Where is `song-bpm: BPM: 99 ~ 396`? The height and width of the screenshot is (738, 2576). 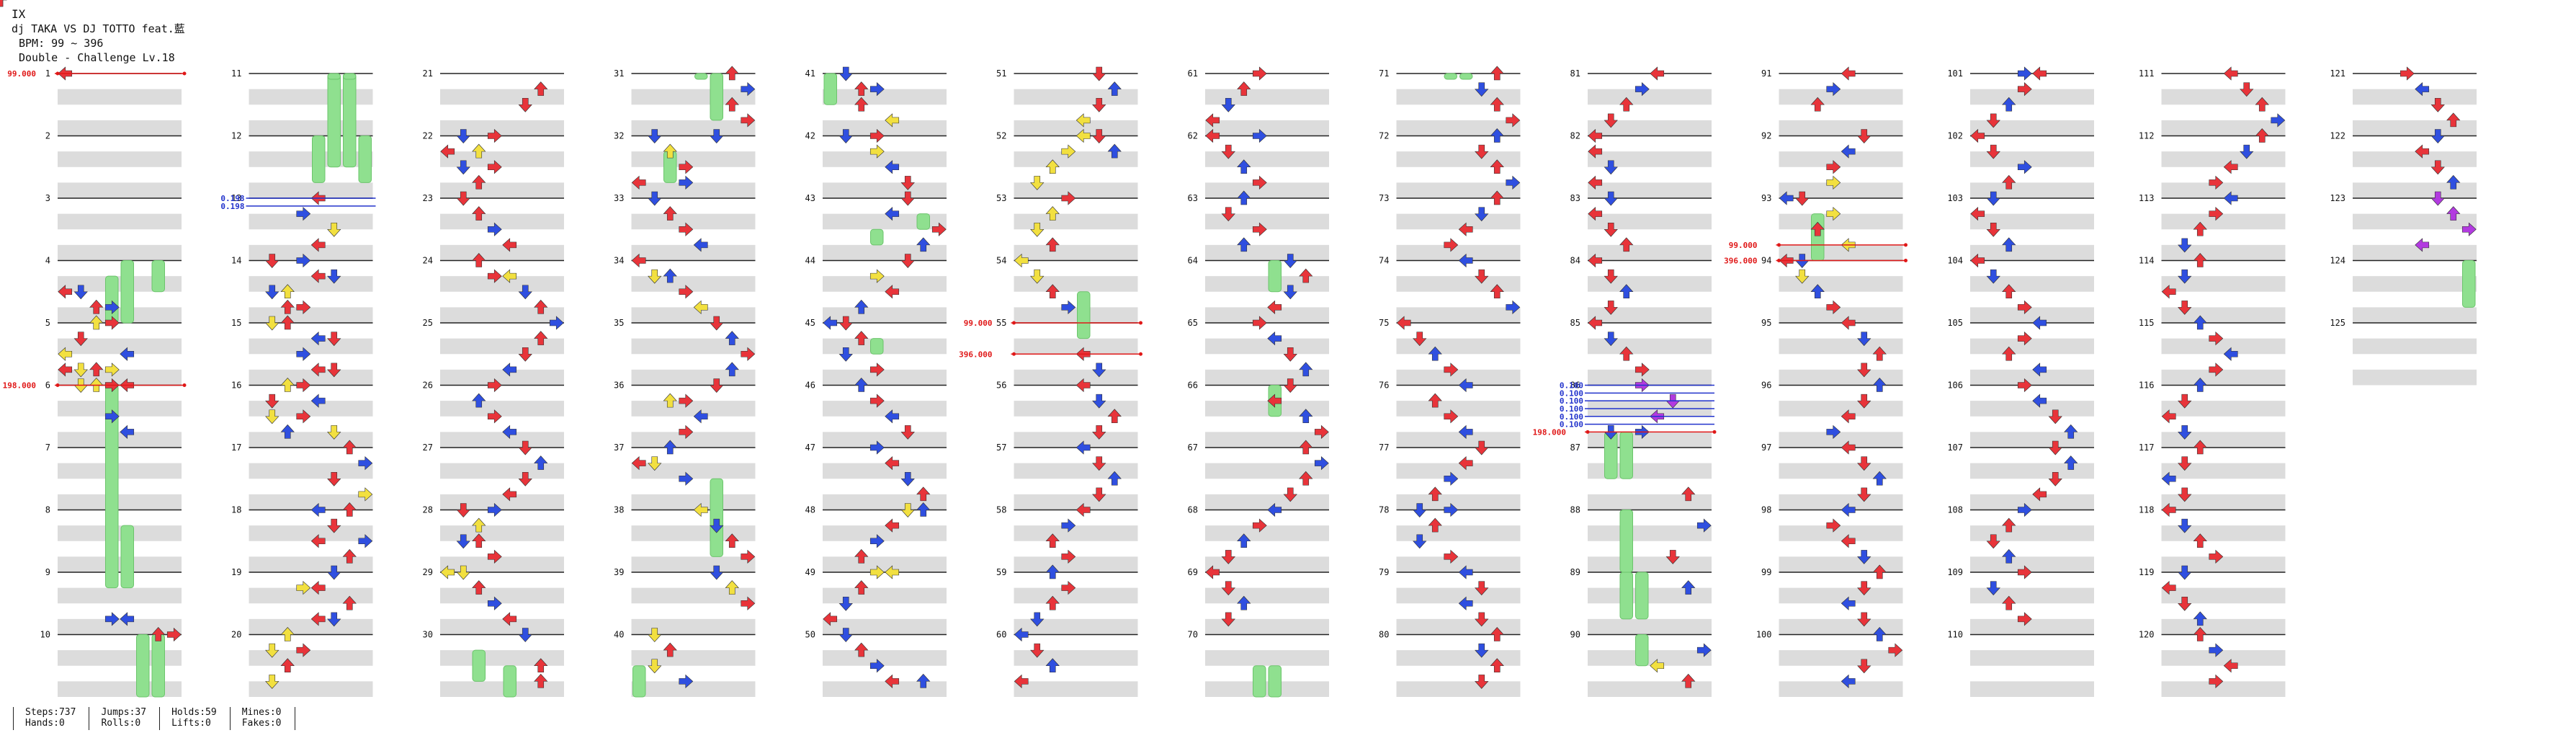 song-bpm: BPM: 99 ~ 396 is located at coordinates (61, 43).